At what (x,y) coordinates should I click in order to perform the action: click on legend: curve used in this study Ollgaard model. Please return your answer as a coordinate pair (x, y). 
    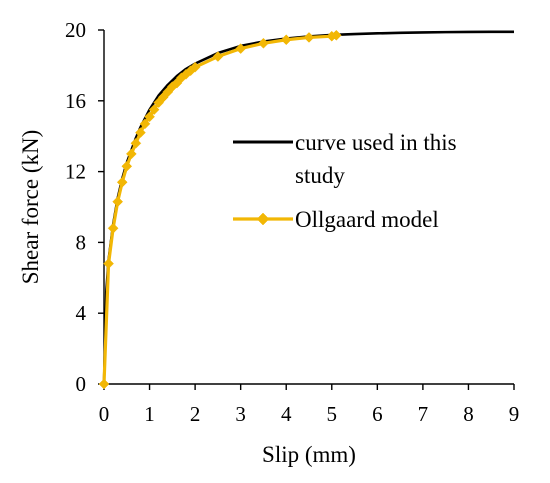
    Looking at the image, I should click on (345, 181).